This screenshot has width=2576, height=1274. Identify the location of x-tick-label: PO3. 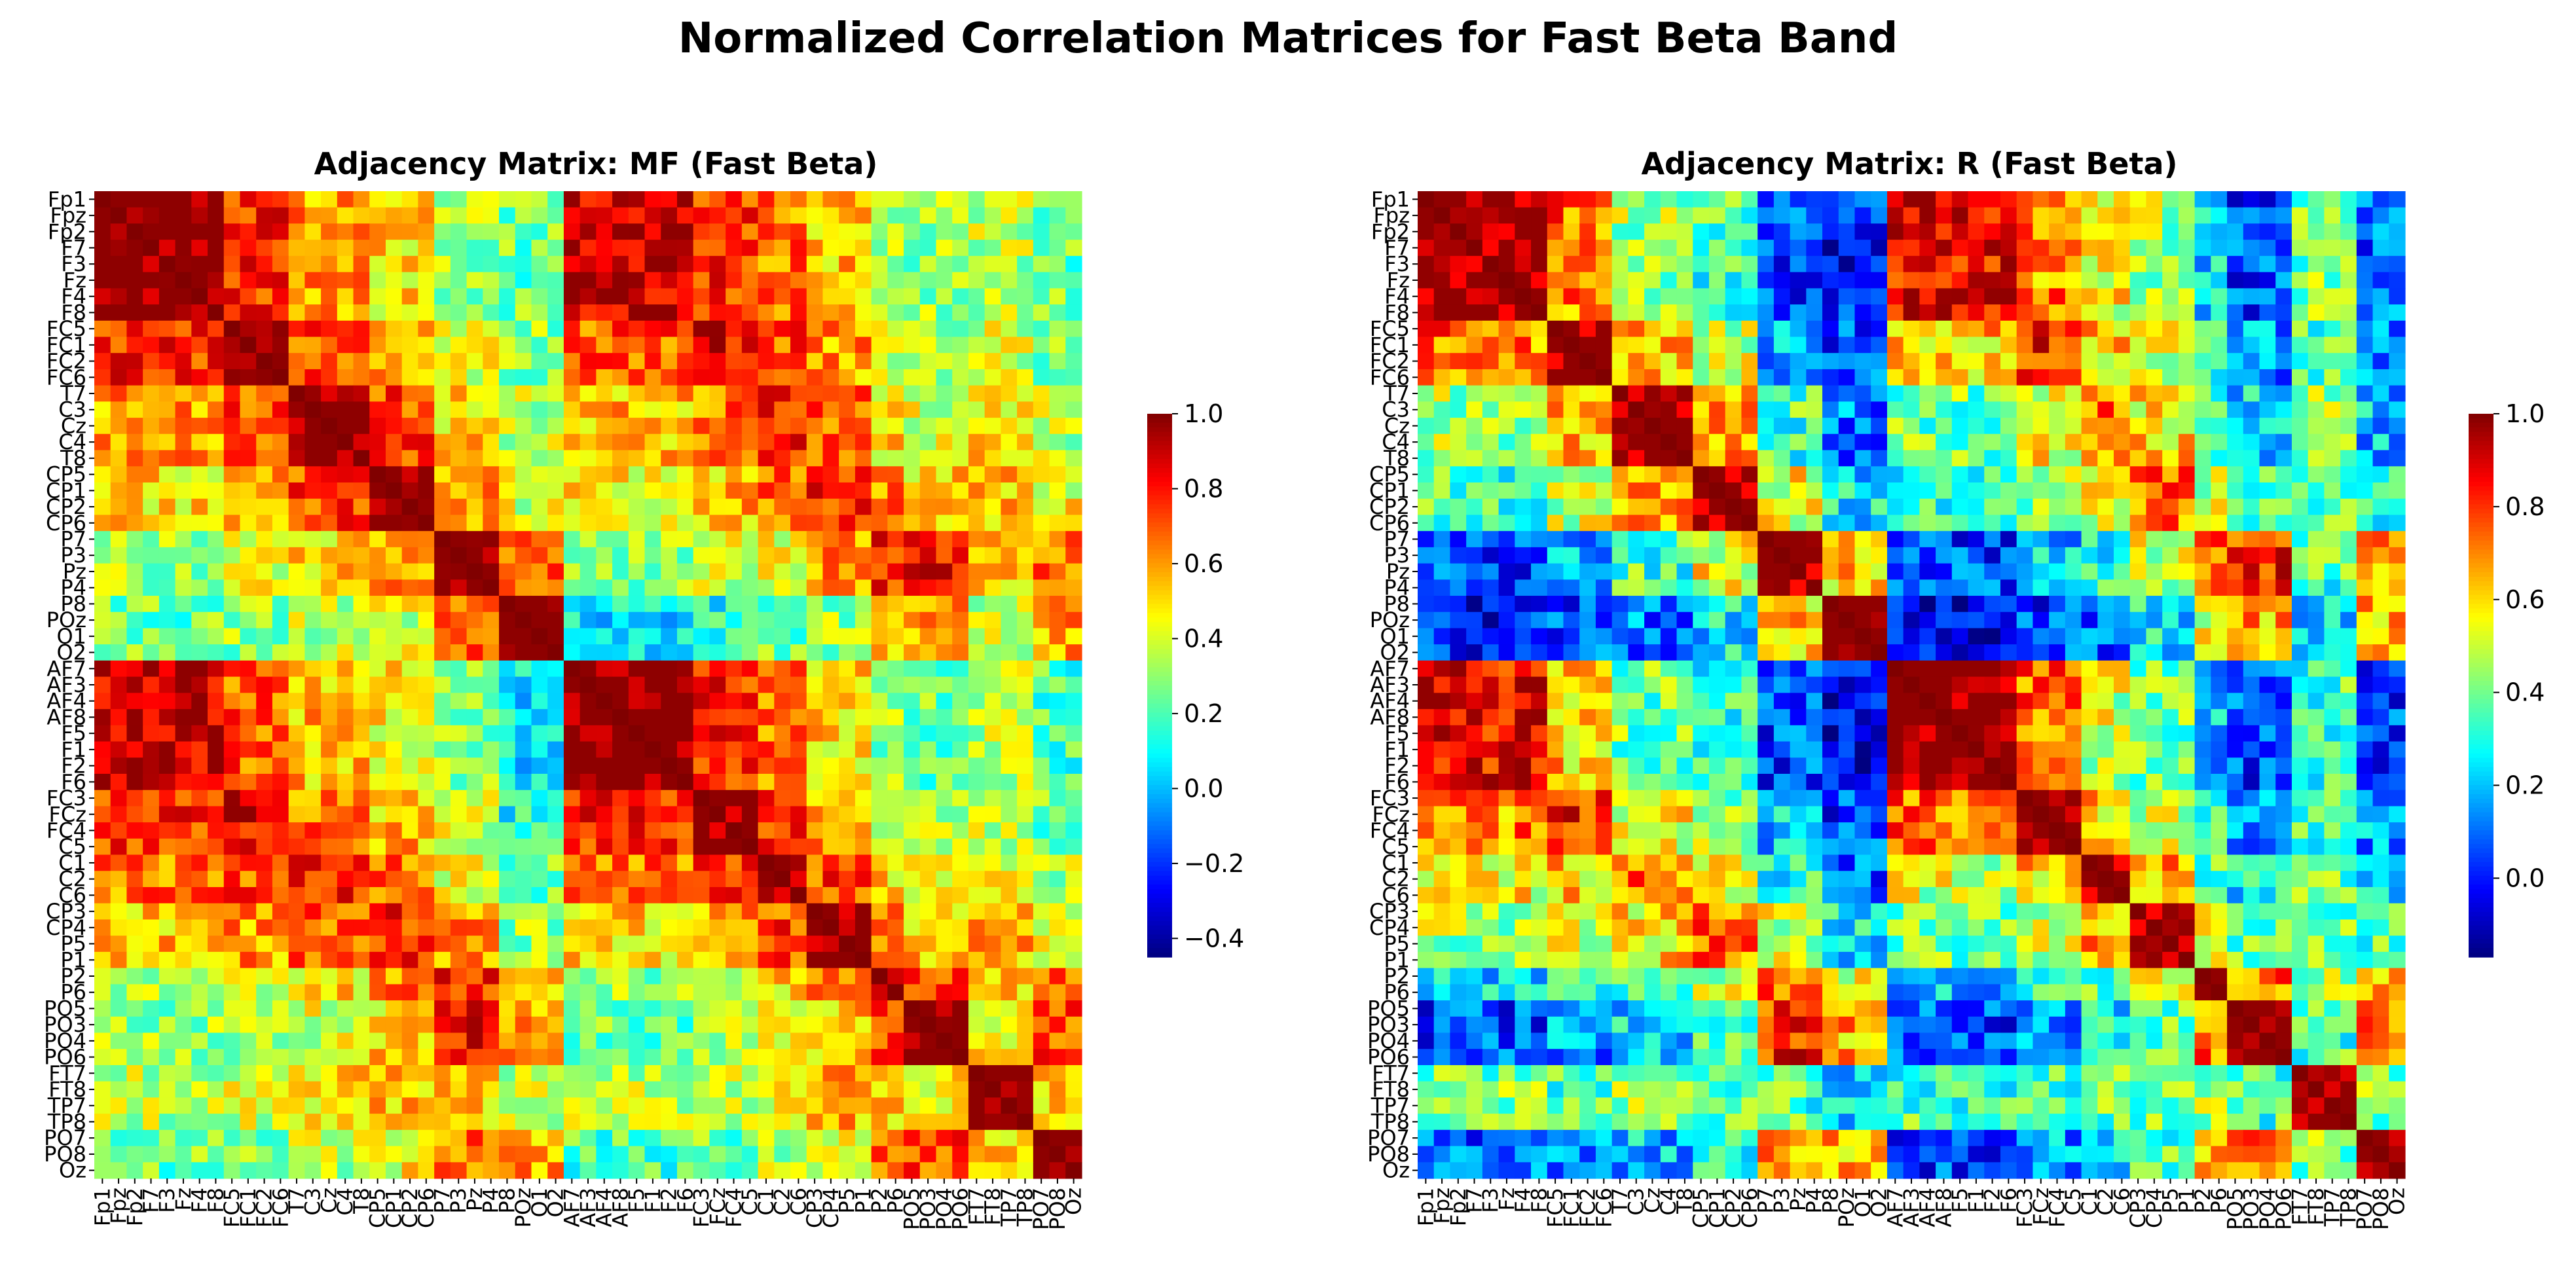
(927, 1209).